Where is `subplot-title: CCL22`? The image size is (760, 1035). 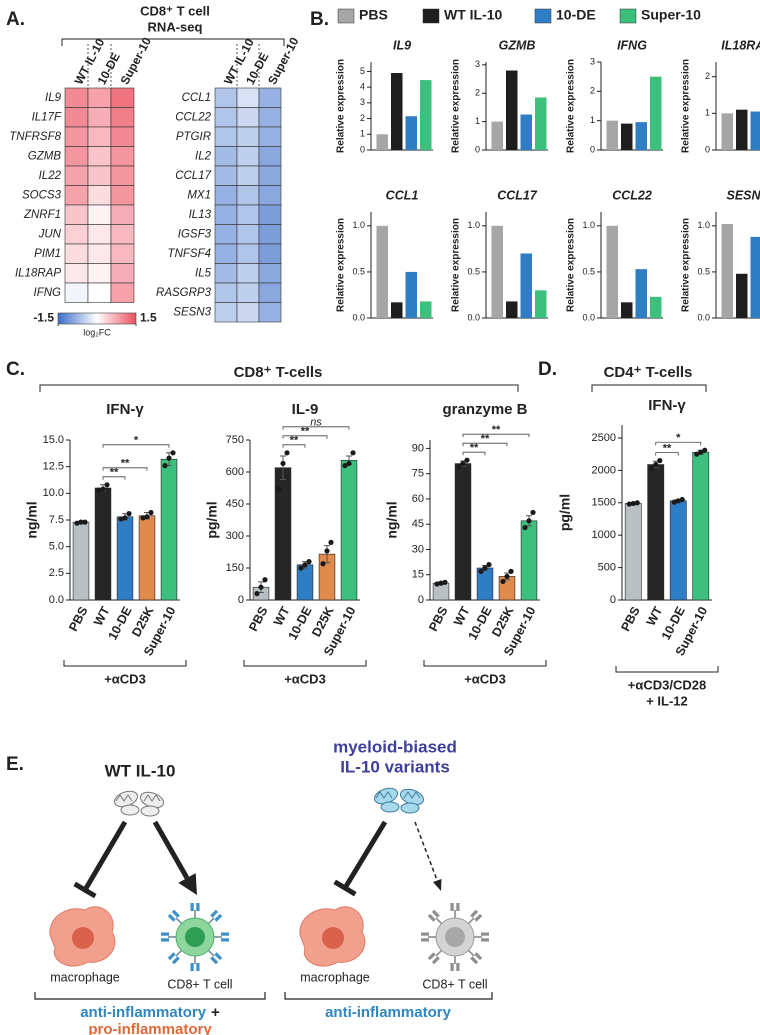
subplot-title: CCL22 is located at coordinates (632, 195).